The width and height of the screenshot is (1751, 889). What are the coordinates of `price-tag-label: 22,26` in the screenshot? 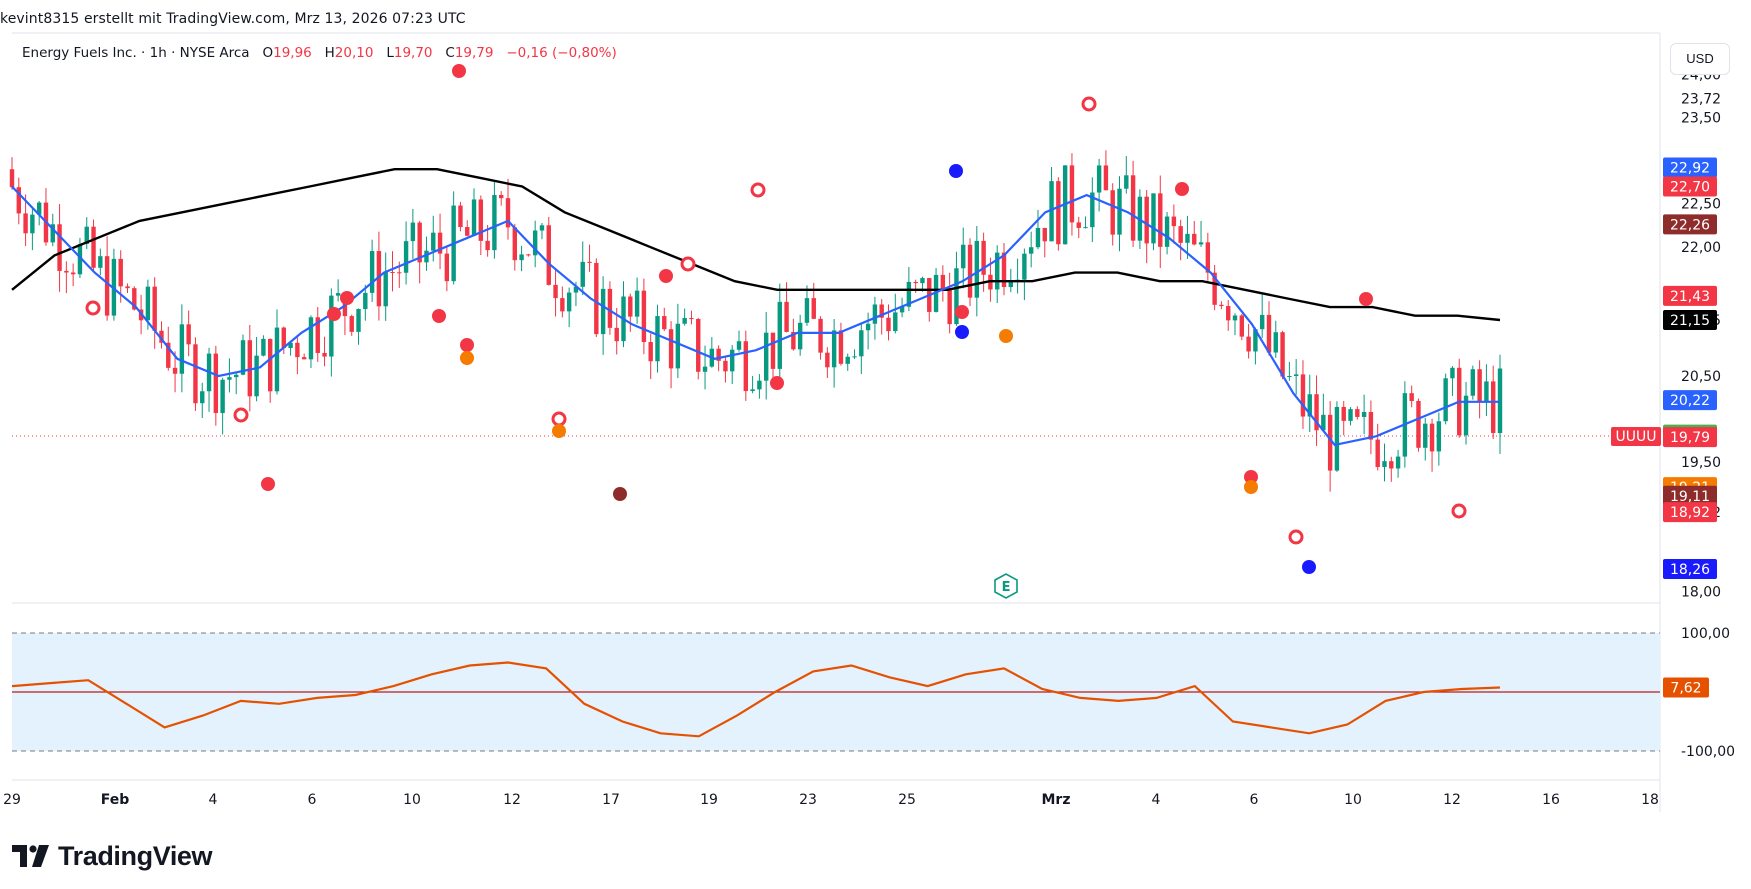 It's located at (1690, 225).